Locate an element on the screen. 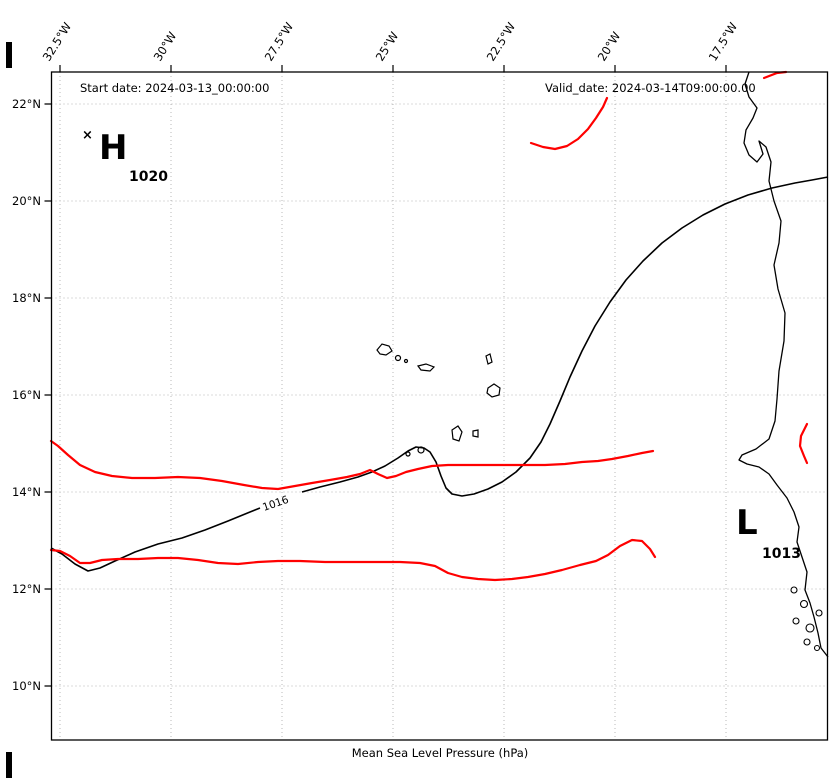 This screenshot has height=783, width=837. edge-crop-artifact-top is located at coordinates (9, 55).